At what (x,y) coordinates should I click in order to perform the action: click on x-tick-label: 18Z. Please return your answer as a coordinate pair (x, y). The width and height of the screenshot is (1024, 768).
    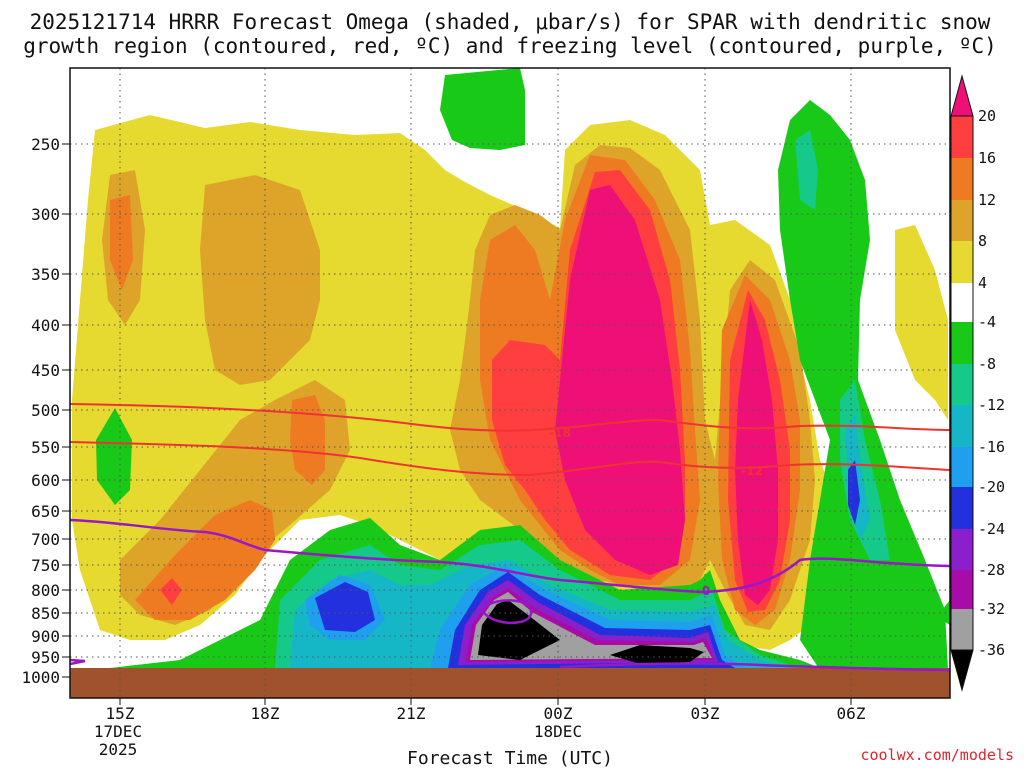
    Looking at the image, I should click on (265, 713).